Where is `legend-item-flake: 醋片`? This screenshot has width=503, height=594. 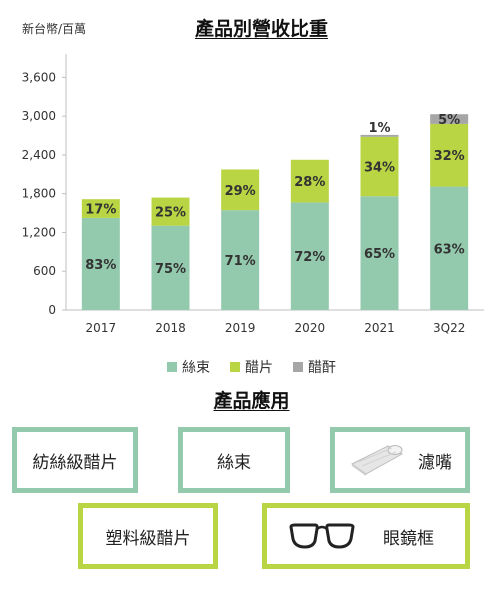
legend-item-flake: 醋片 is located at coordinates (251, 367).